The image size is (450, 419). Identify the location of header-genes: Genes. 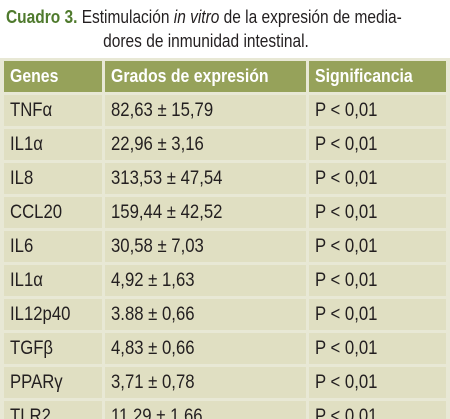
(53, 76).